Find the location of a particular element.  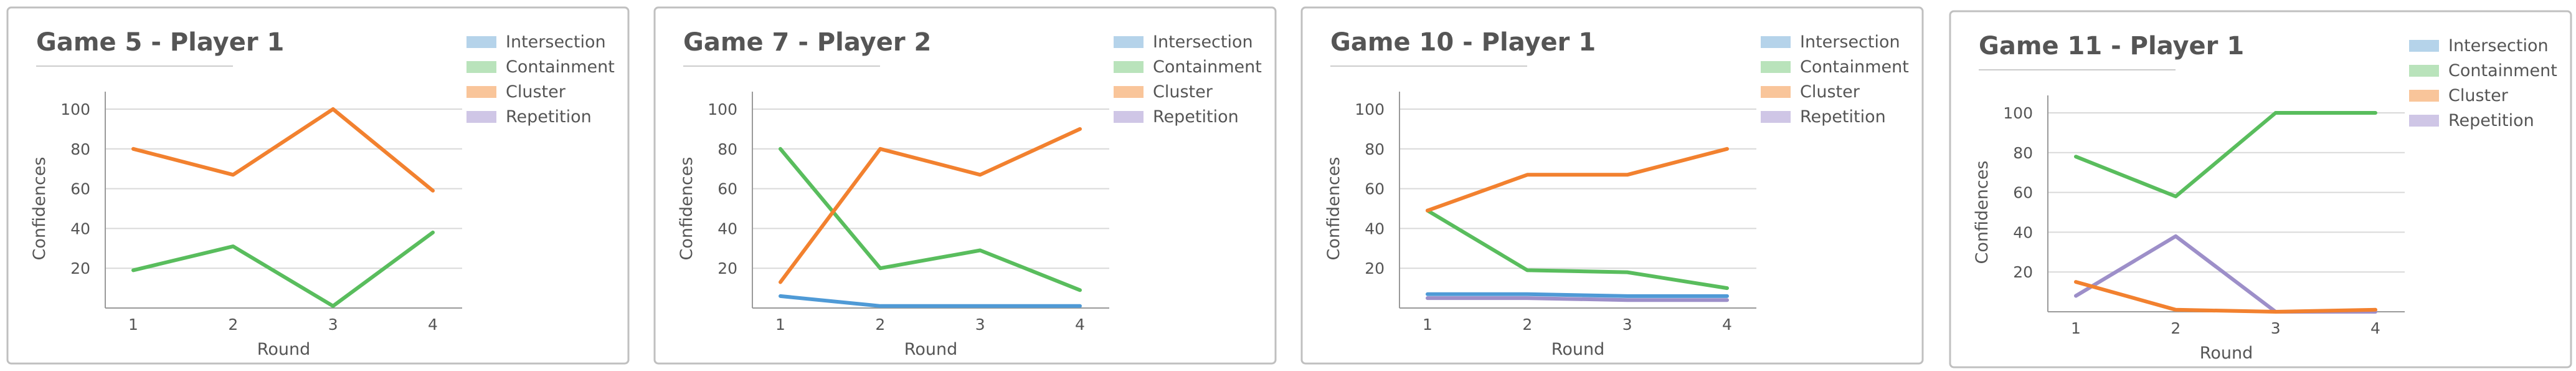

series-line-repetition is located at coordinates (1578, 299).